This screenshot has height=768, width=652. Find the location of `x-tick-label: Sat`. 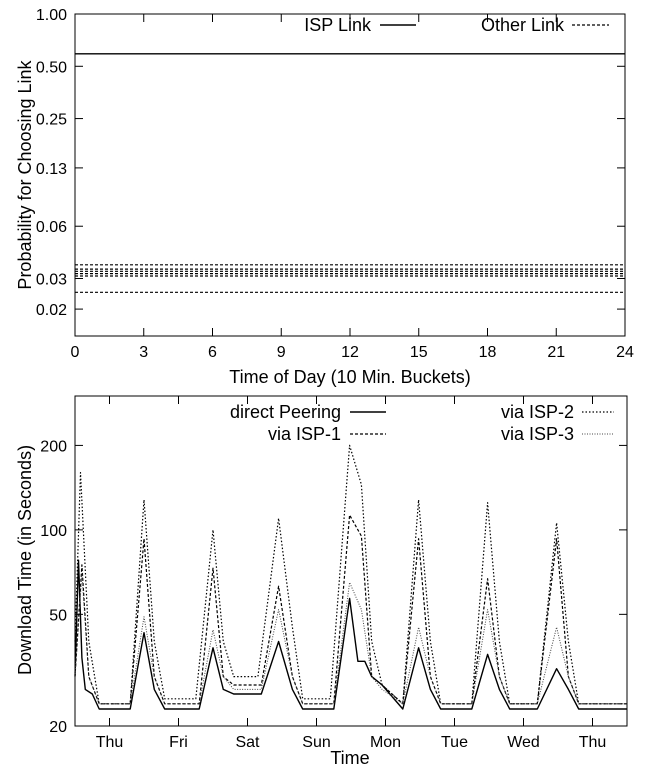

x-tick-label: Sat is located at coordinates (247, 742).